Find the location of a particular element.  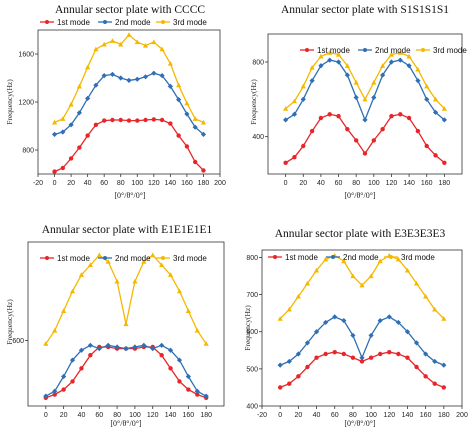

plot-frame is located at coordinates (129, 102).